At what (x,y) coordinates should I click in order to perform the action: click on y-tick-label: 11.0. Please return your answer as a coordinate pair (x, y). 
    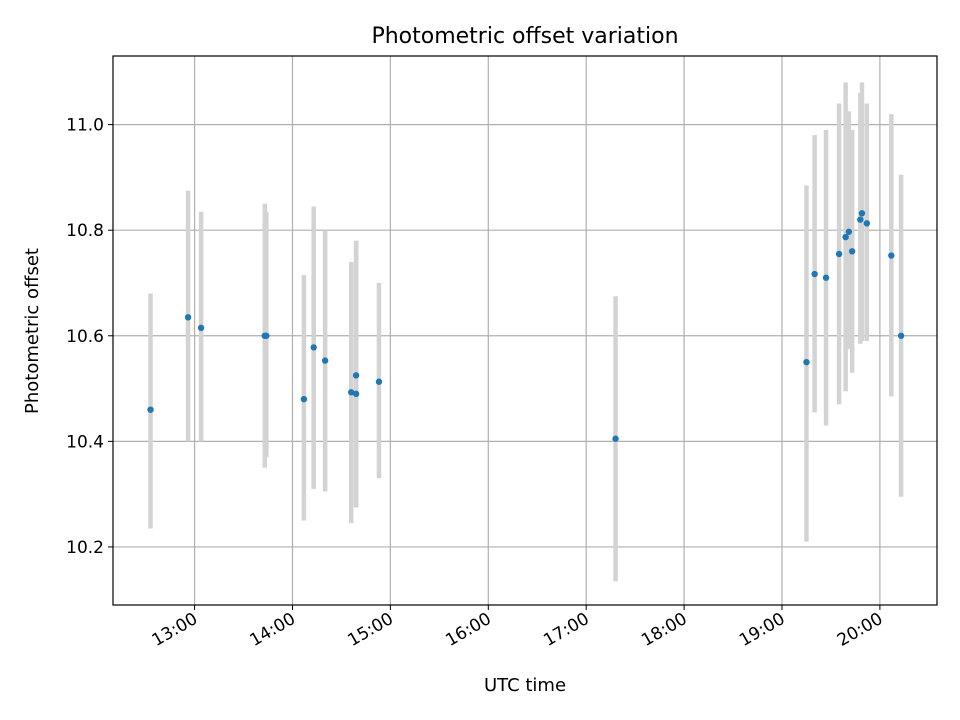
    Looking at the image, I should click on (85, 126).